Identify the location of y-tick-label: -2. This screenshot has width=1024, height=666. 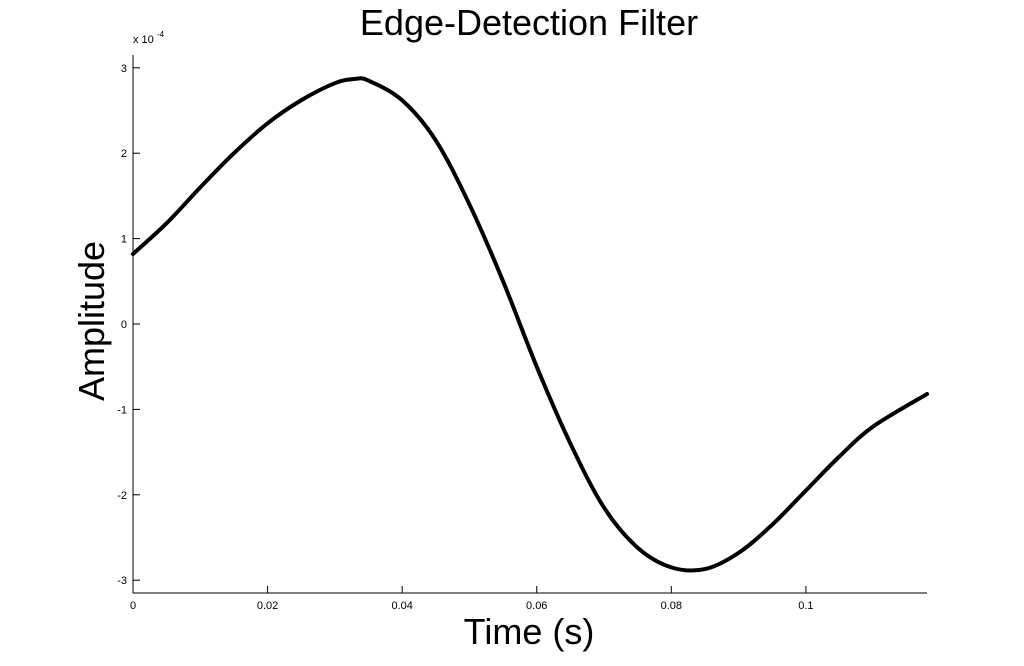
(122, 496).